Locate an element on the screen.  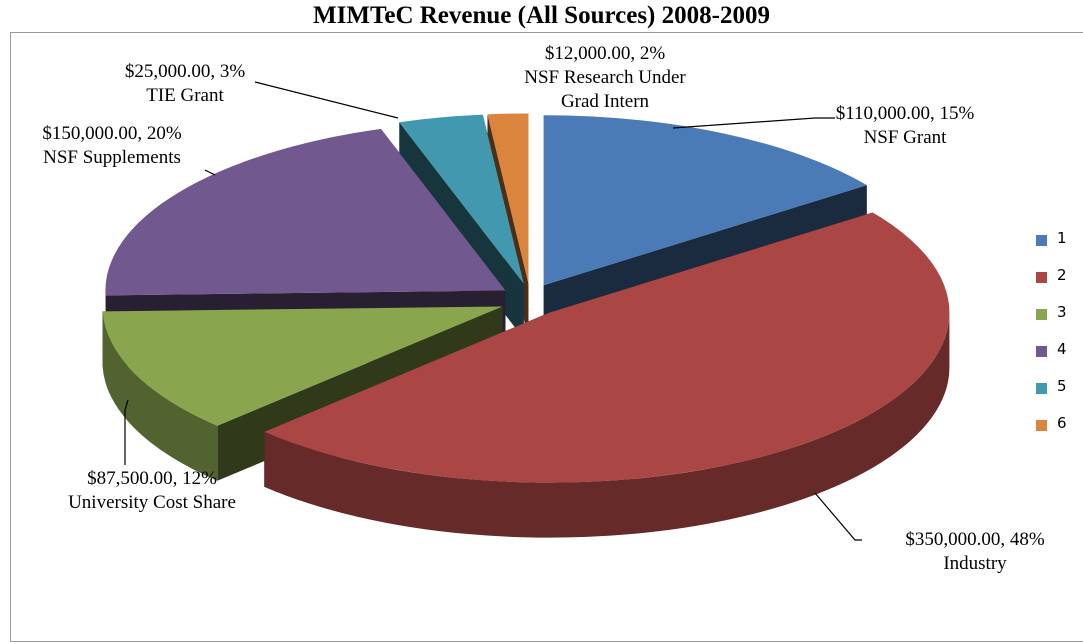
data-label: $350,000.00, 48%Industry is located at coordinates (974, 552).